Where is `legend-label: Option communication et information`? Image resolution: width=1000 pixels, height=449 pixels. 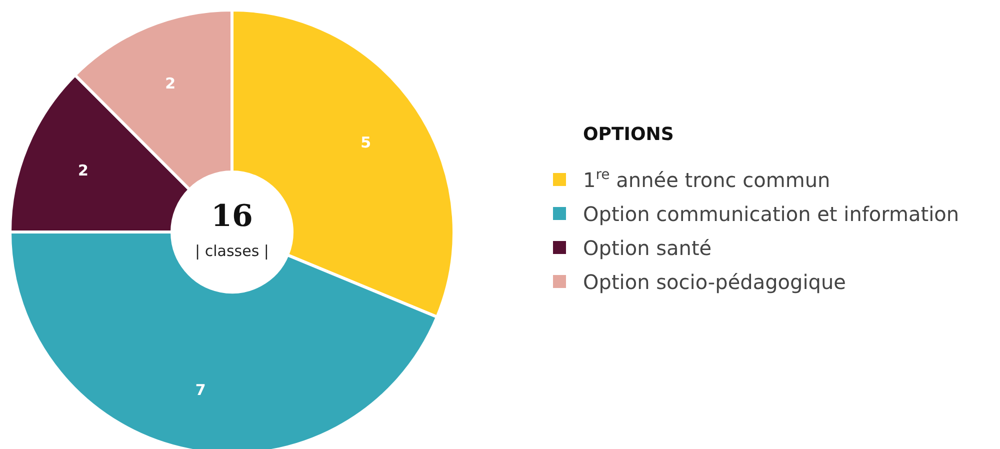 legend-label: Option communication et information is located at coordinates (771, 214).